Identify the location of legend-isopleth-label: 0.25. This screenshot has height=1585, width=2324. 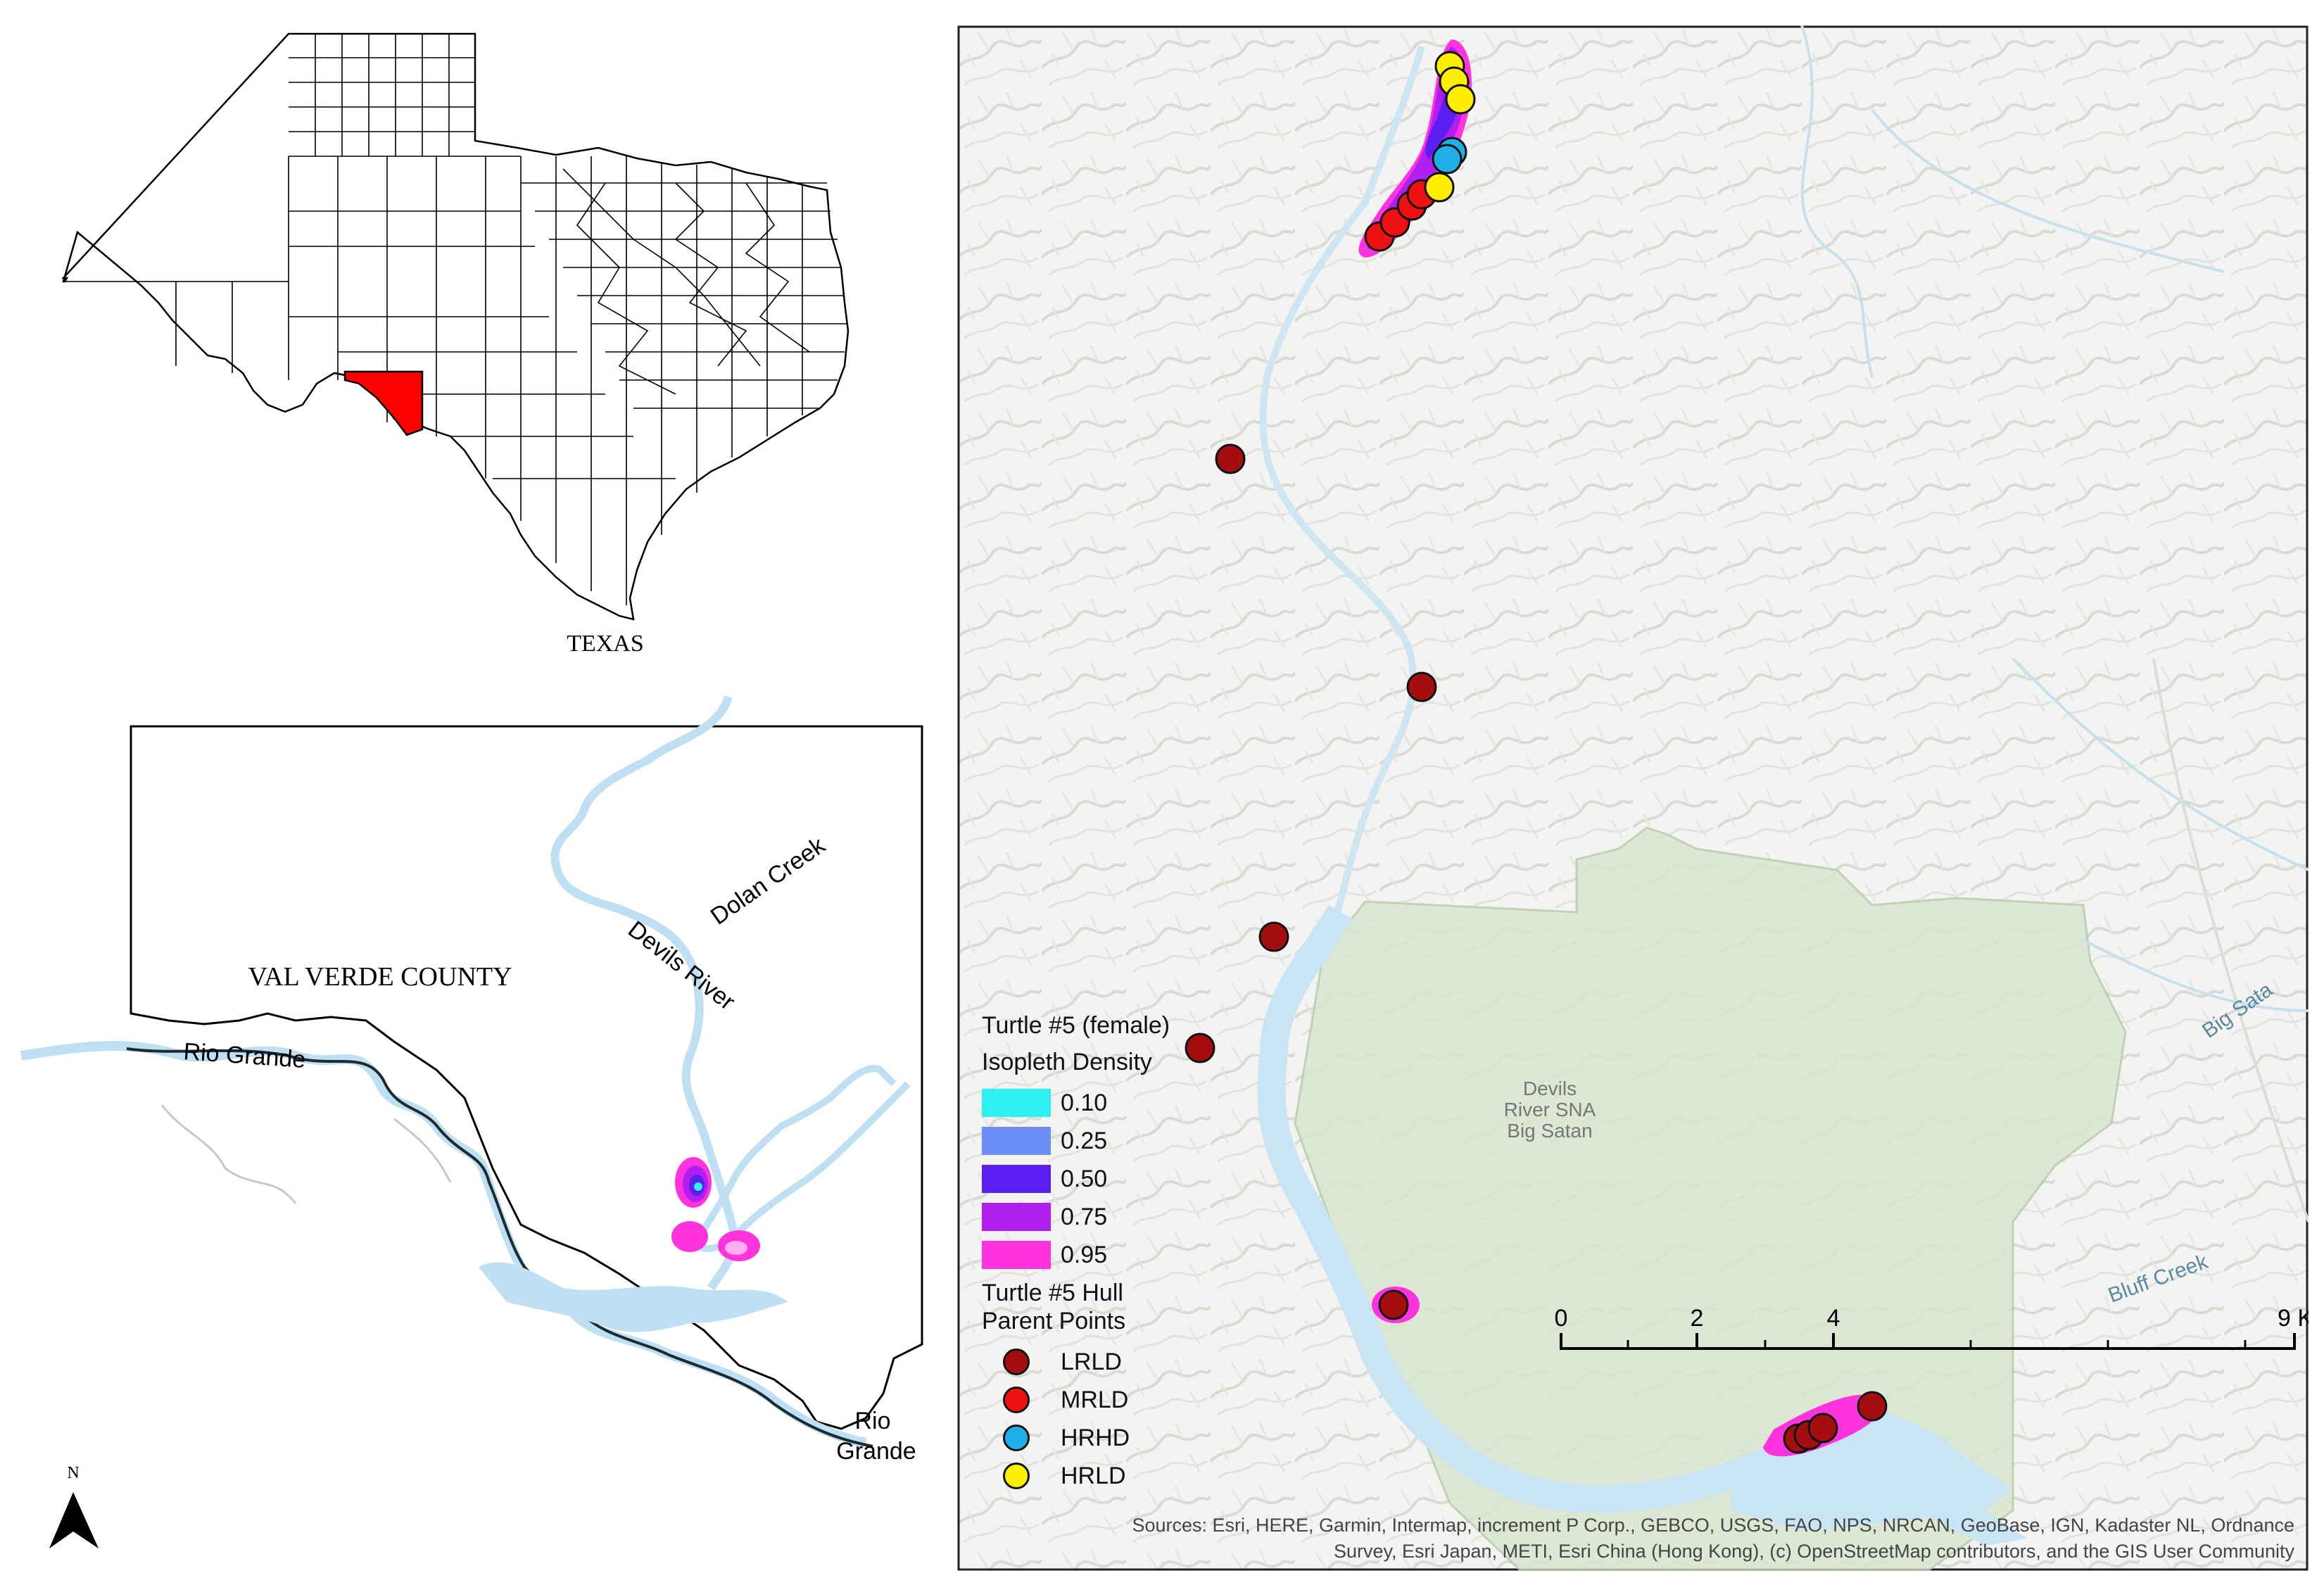
(1084, 1141).